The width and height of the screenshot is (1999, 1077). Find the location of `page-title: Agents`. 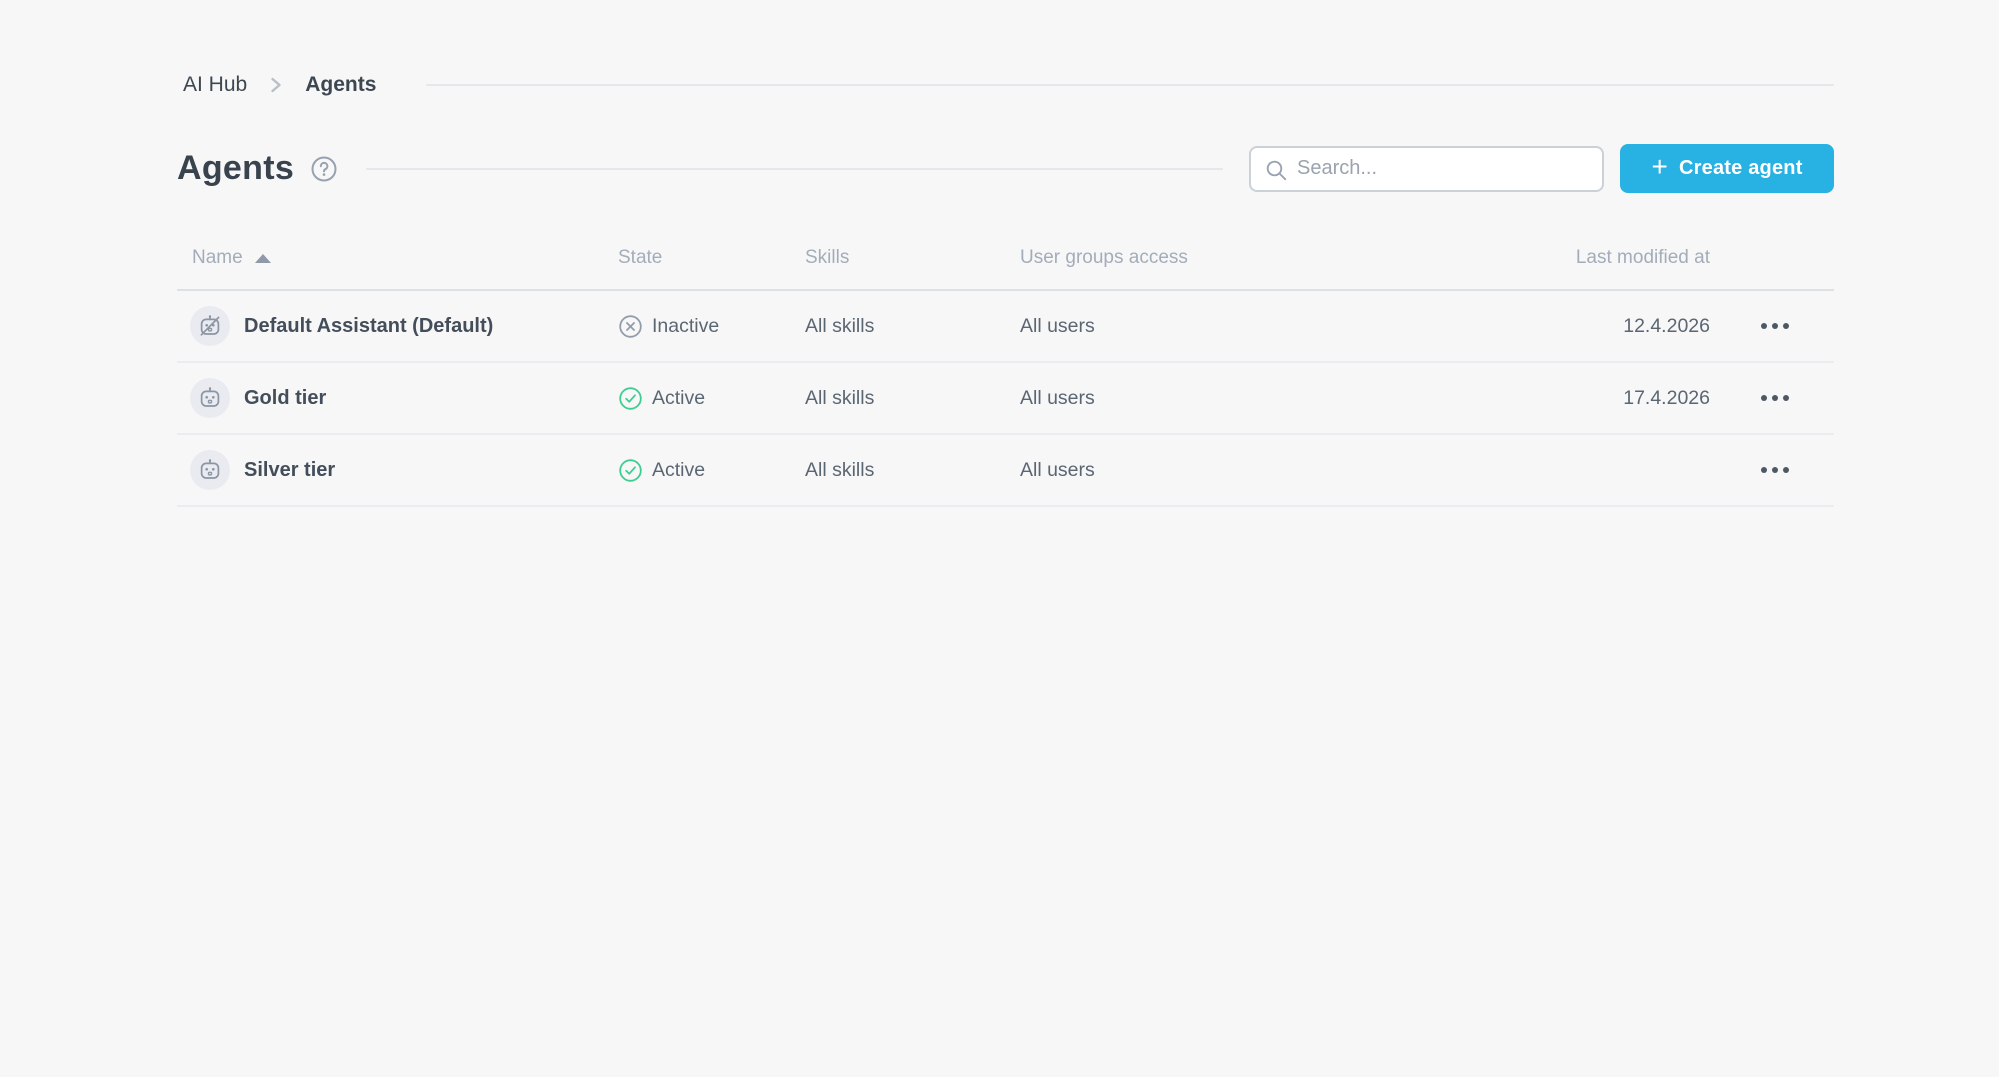

page-title: Agents is located at coordinates (236, 168).